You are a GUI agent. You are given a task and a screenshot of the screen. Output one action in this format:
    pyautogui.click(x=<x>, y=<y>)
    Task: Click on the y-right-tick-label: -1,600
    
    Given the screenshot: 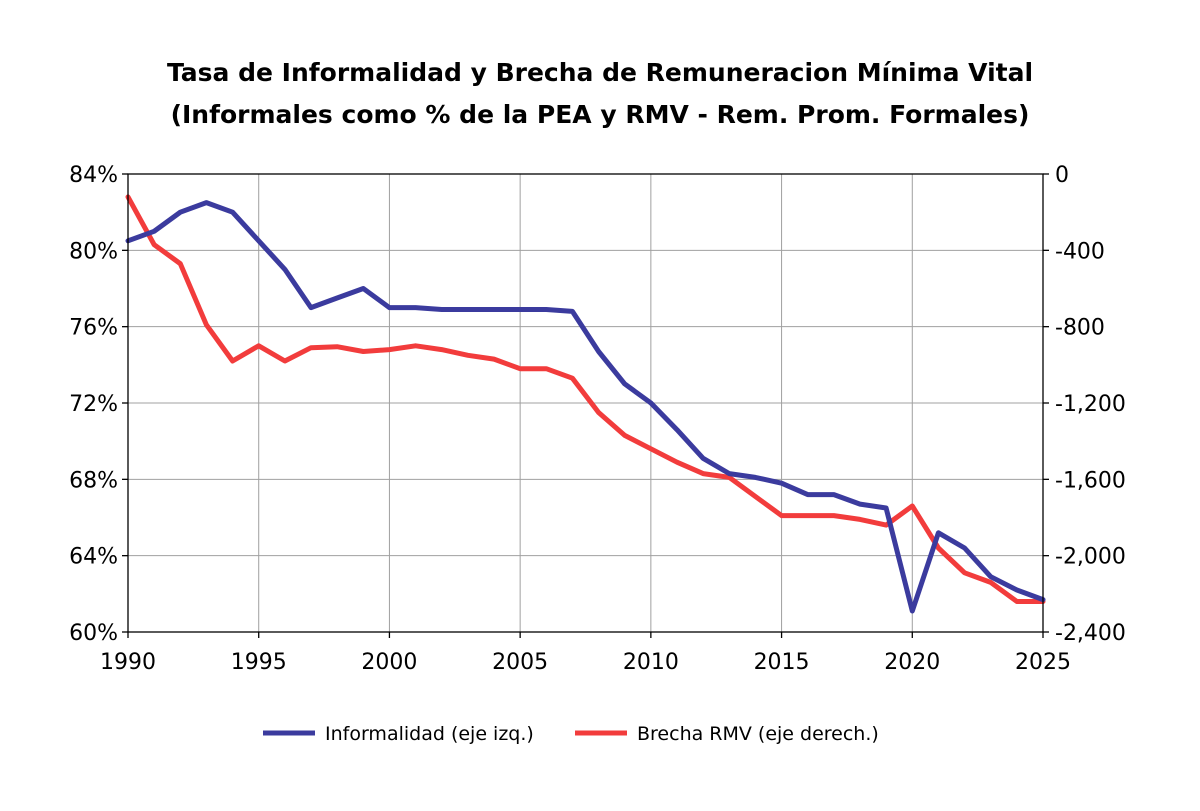 What is the action you would take?
    pyautogui.click(x=1090, y=480)
    